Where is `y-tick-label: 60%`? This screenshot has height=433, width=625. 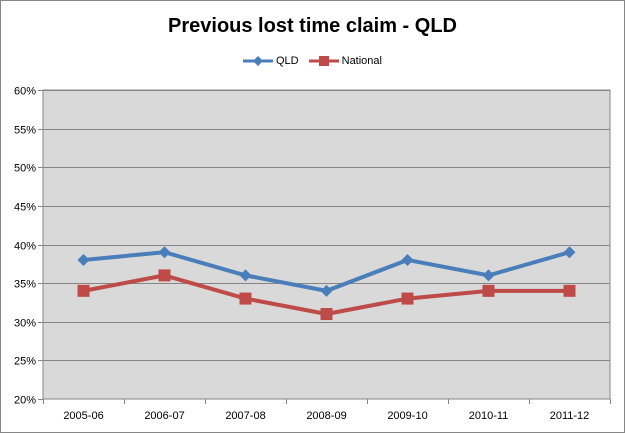
y-tick-label: 60% is located at coordinates (25, 92).